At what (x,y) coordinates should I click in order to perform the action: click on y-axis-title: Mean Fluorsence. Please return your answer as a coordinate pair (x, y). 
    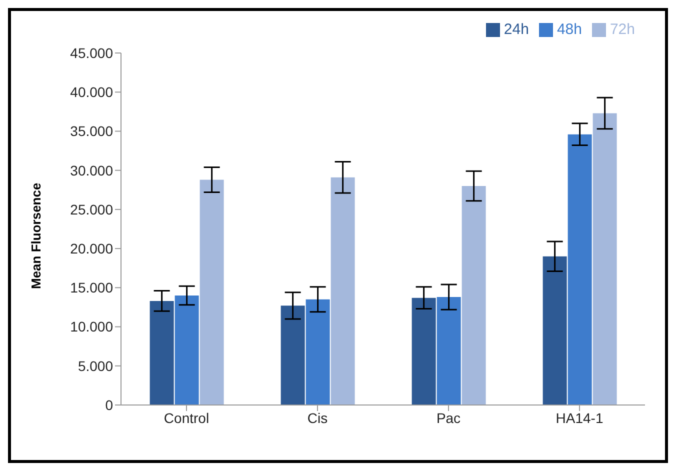
    Looking at the image, I should click on (36, 235).